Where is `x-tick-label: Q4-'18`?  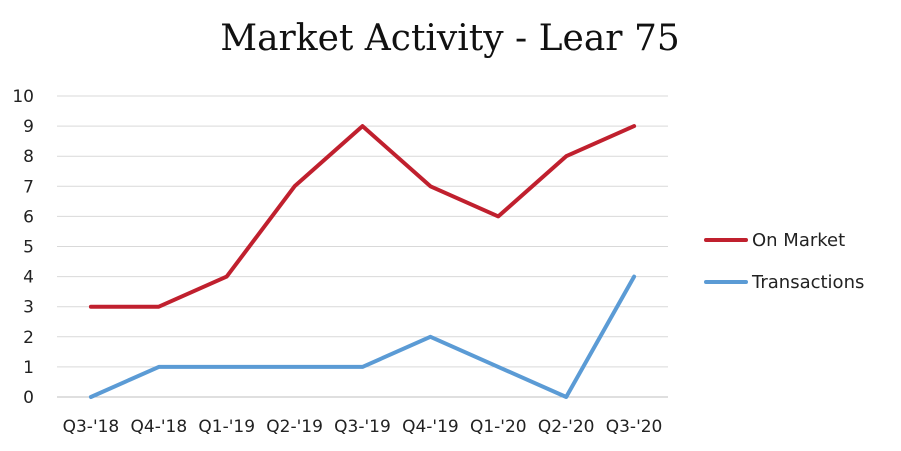
x-tick-label: Q4-'18 is located at coordinates (159, 427).